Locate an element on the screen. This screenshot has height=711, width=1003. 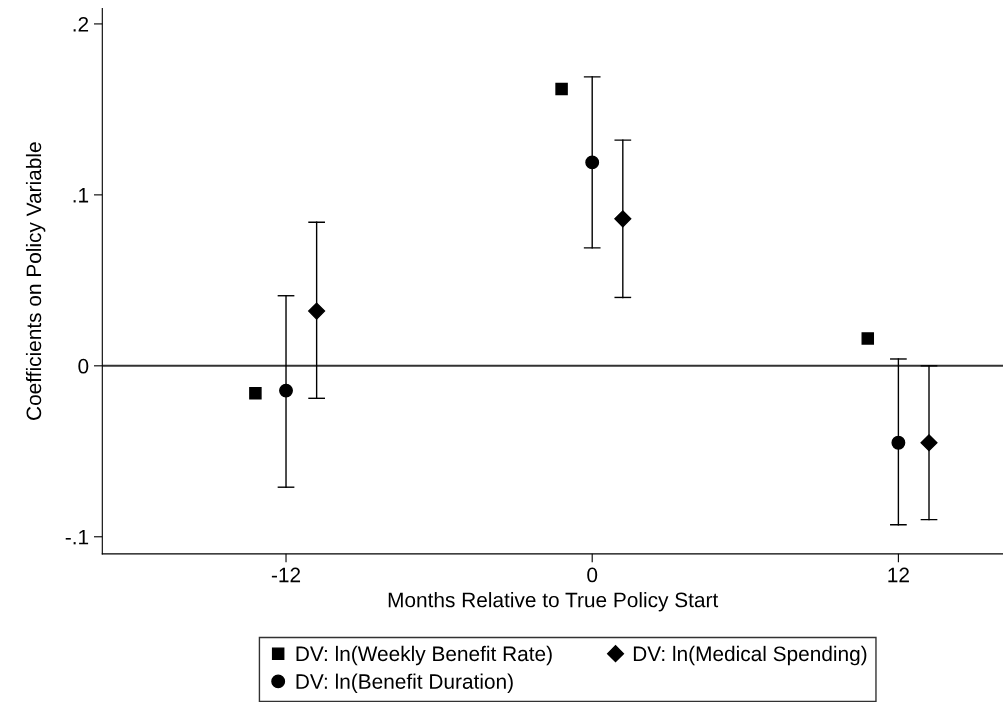
legend-label: DV: ln(Medical Spending) is located at coordinates (750, 655).